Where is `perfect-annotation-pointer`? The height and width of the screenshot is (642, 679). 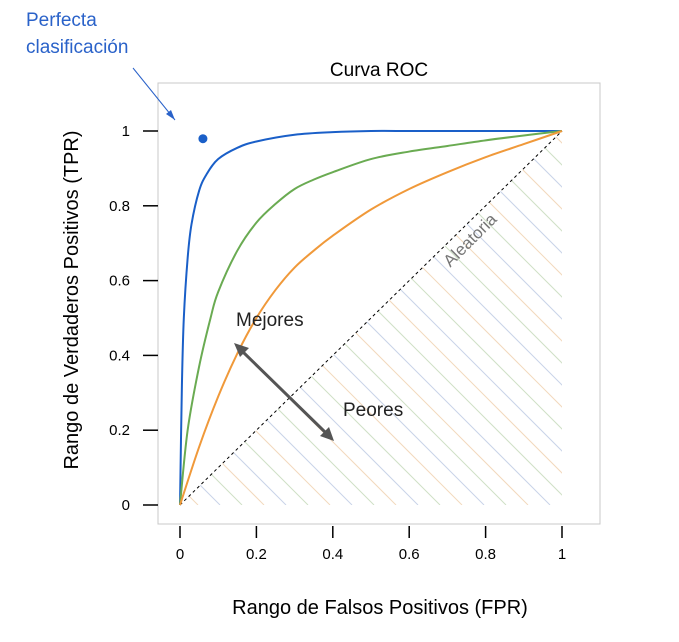 perfect-annotation-pointer is located at coordinates (154, 94).